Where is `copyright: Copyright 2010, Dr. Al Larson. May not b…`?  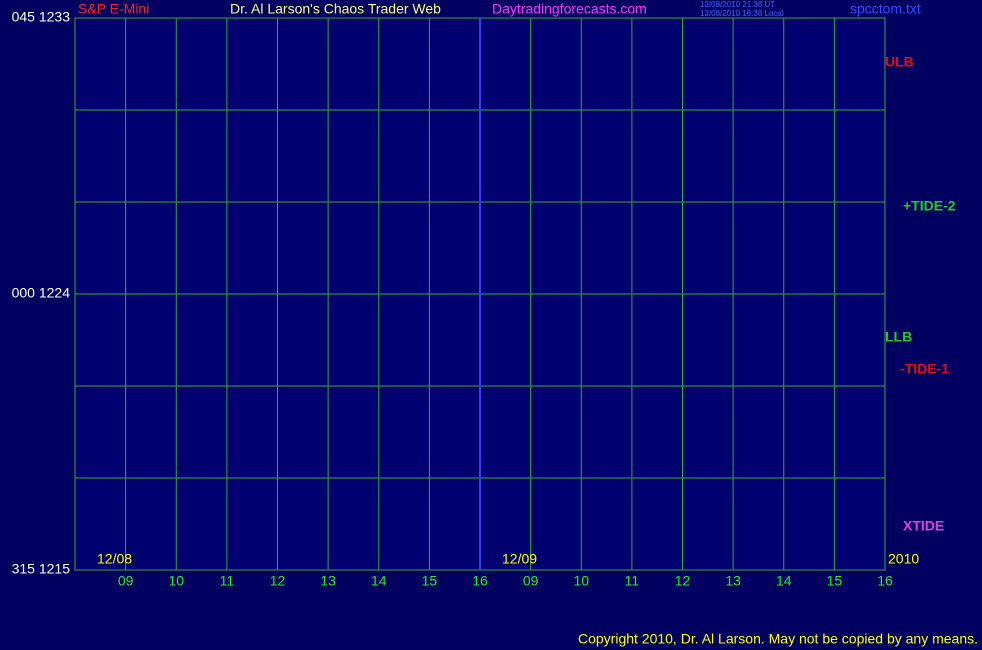 copyright: Copyright 2010, Dr. Al Larson. May not b… is located at coordinates (778, 639).